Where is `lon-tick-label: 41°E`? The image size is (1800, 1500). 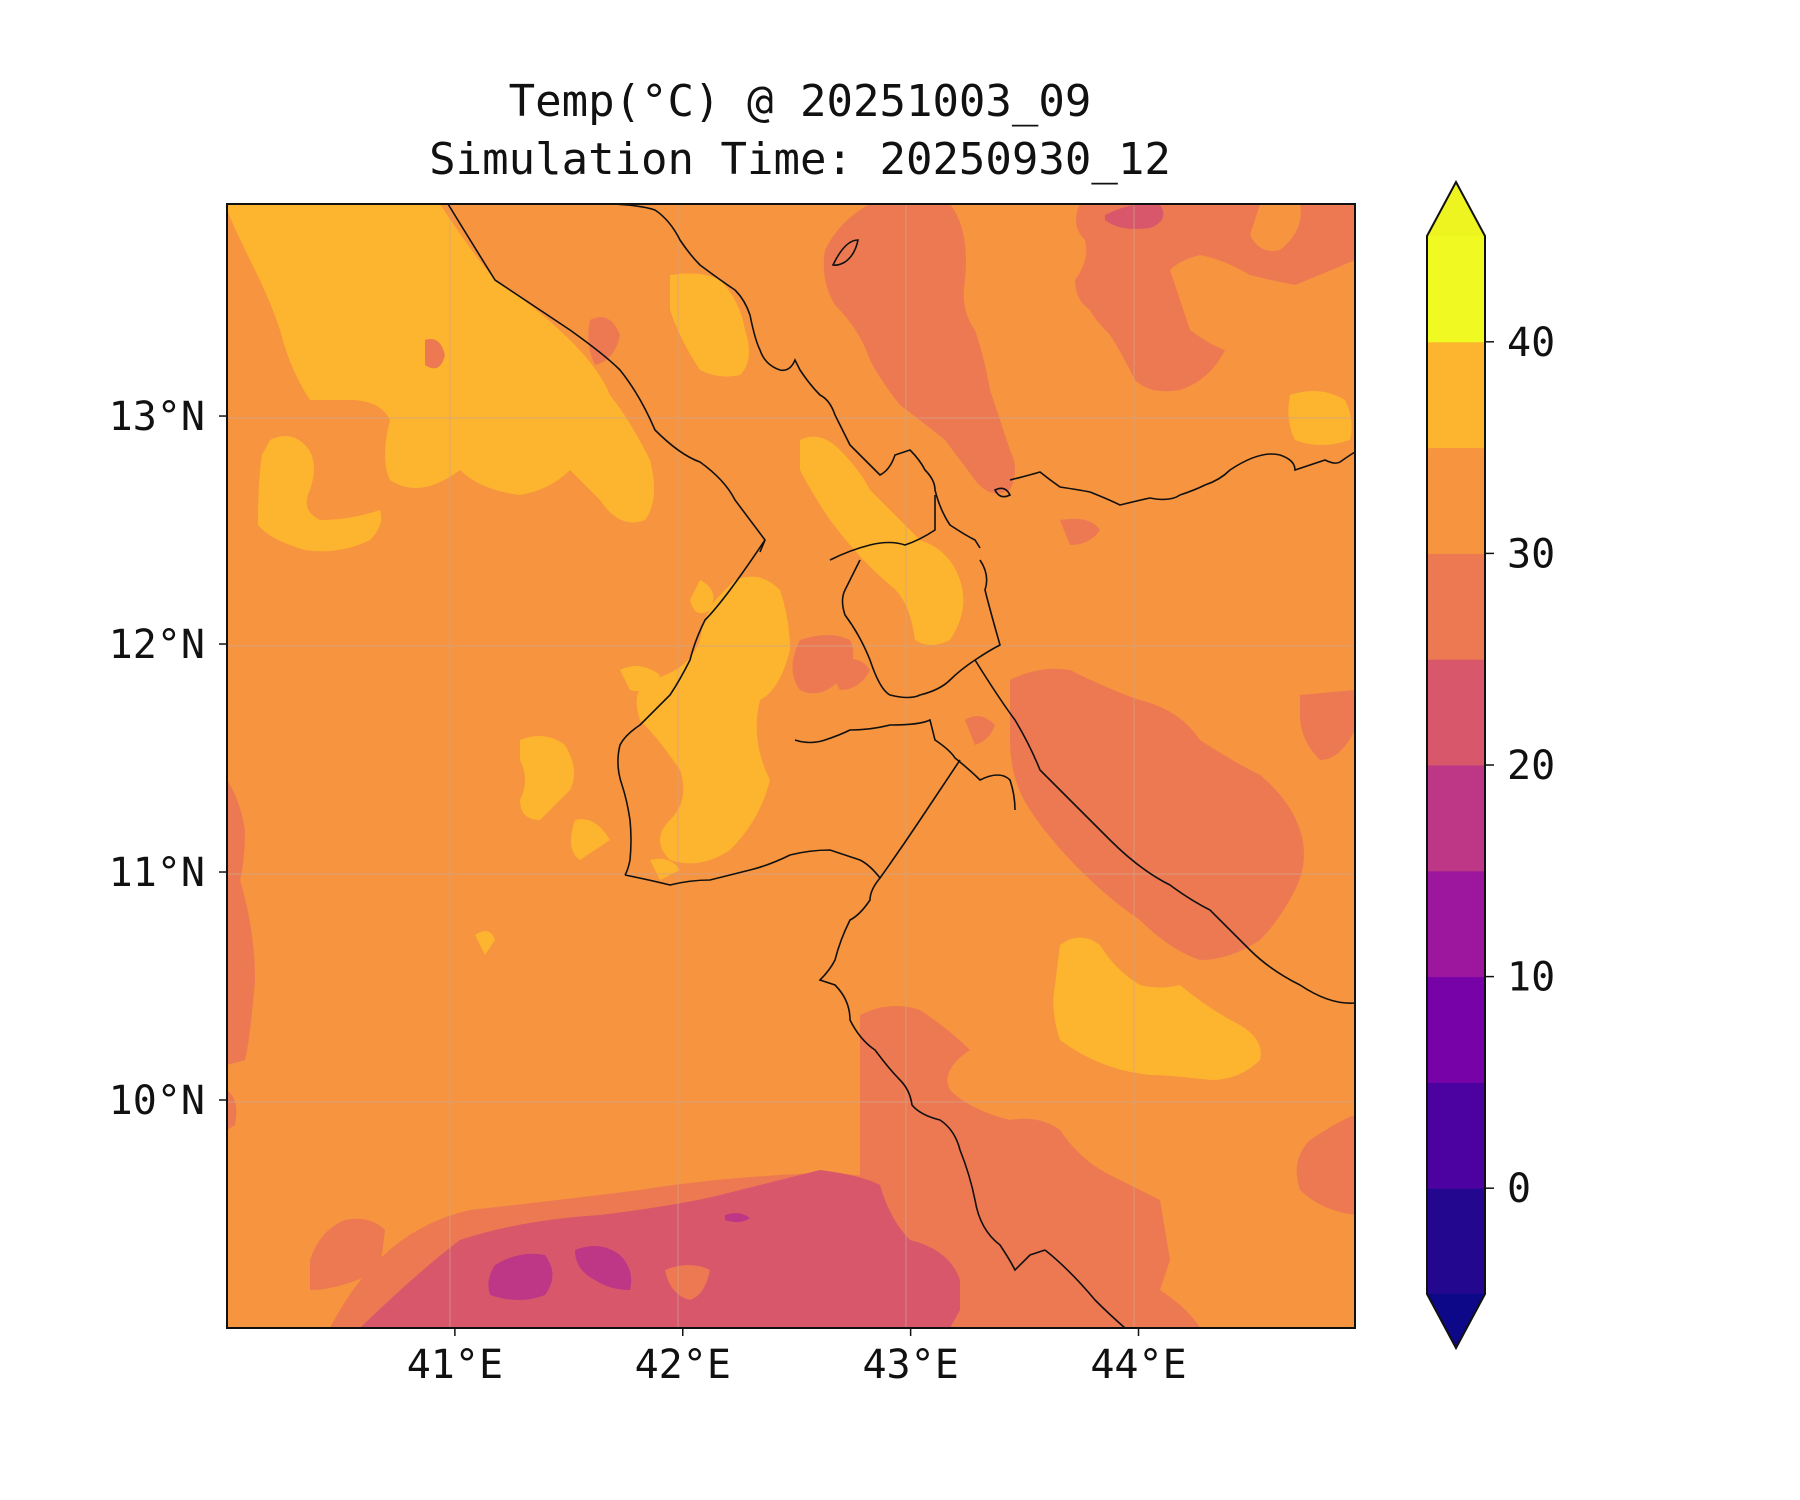 lon-tick-label: 41°E is located at coordinates (455, 1365).